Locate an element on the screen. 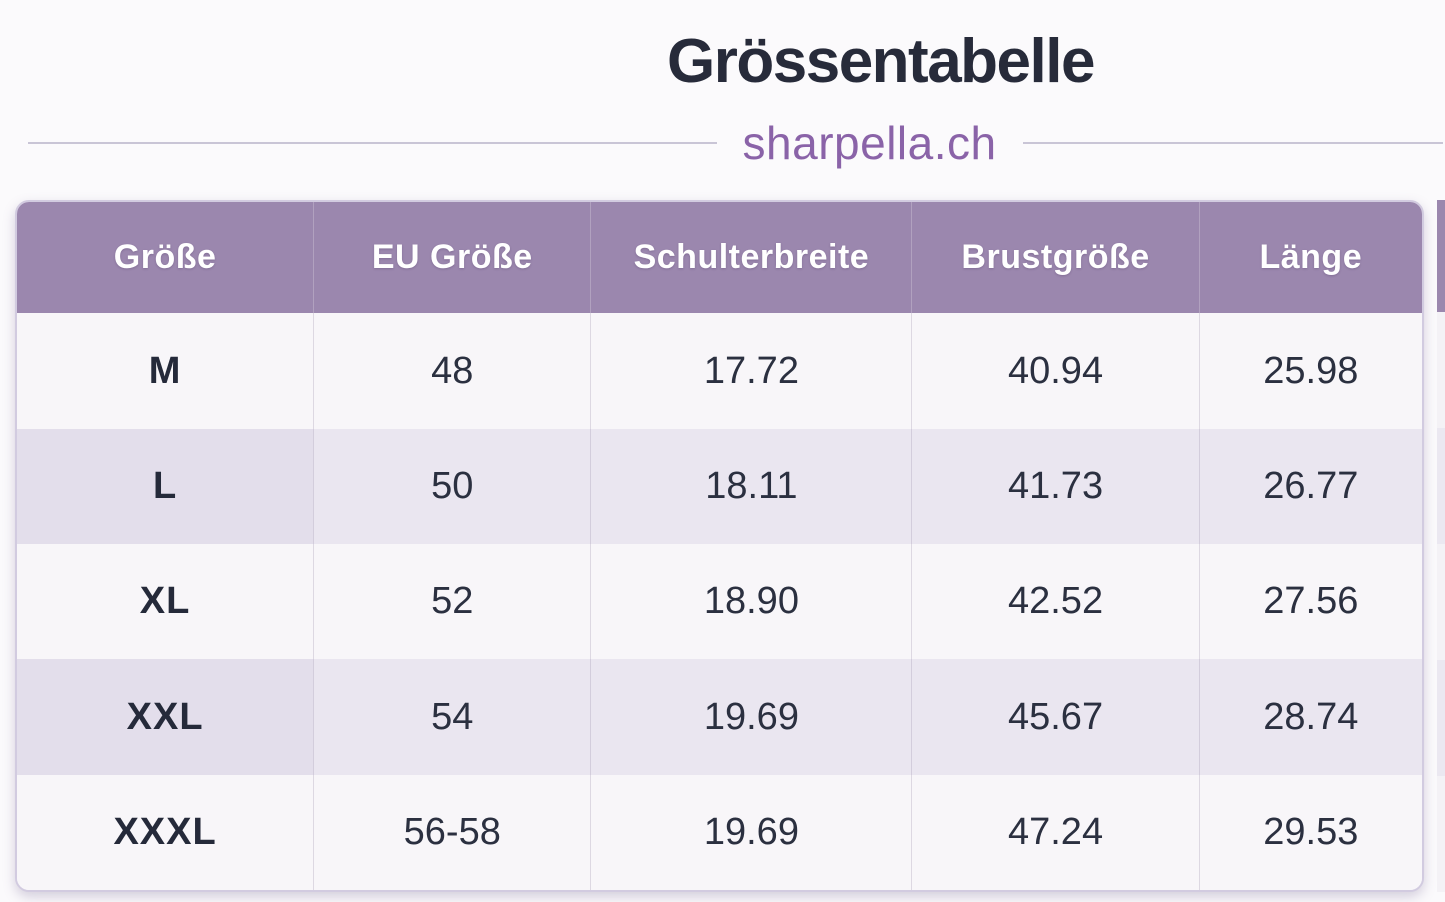 The height and width of the screenshot is (902, 1445). length-cell: 29.53 is located at coordinates (1310, 832).